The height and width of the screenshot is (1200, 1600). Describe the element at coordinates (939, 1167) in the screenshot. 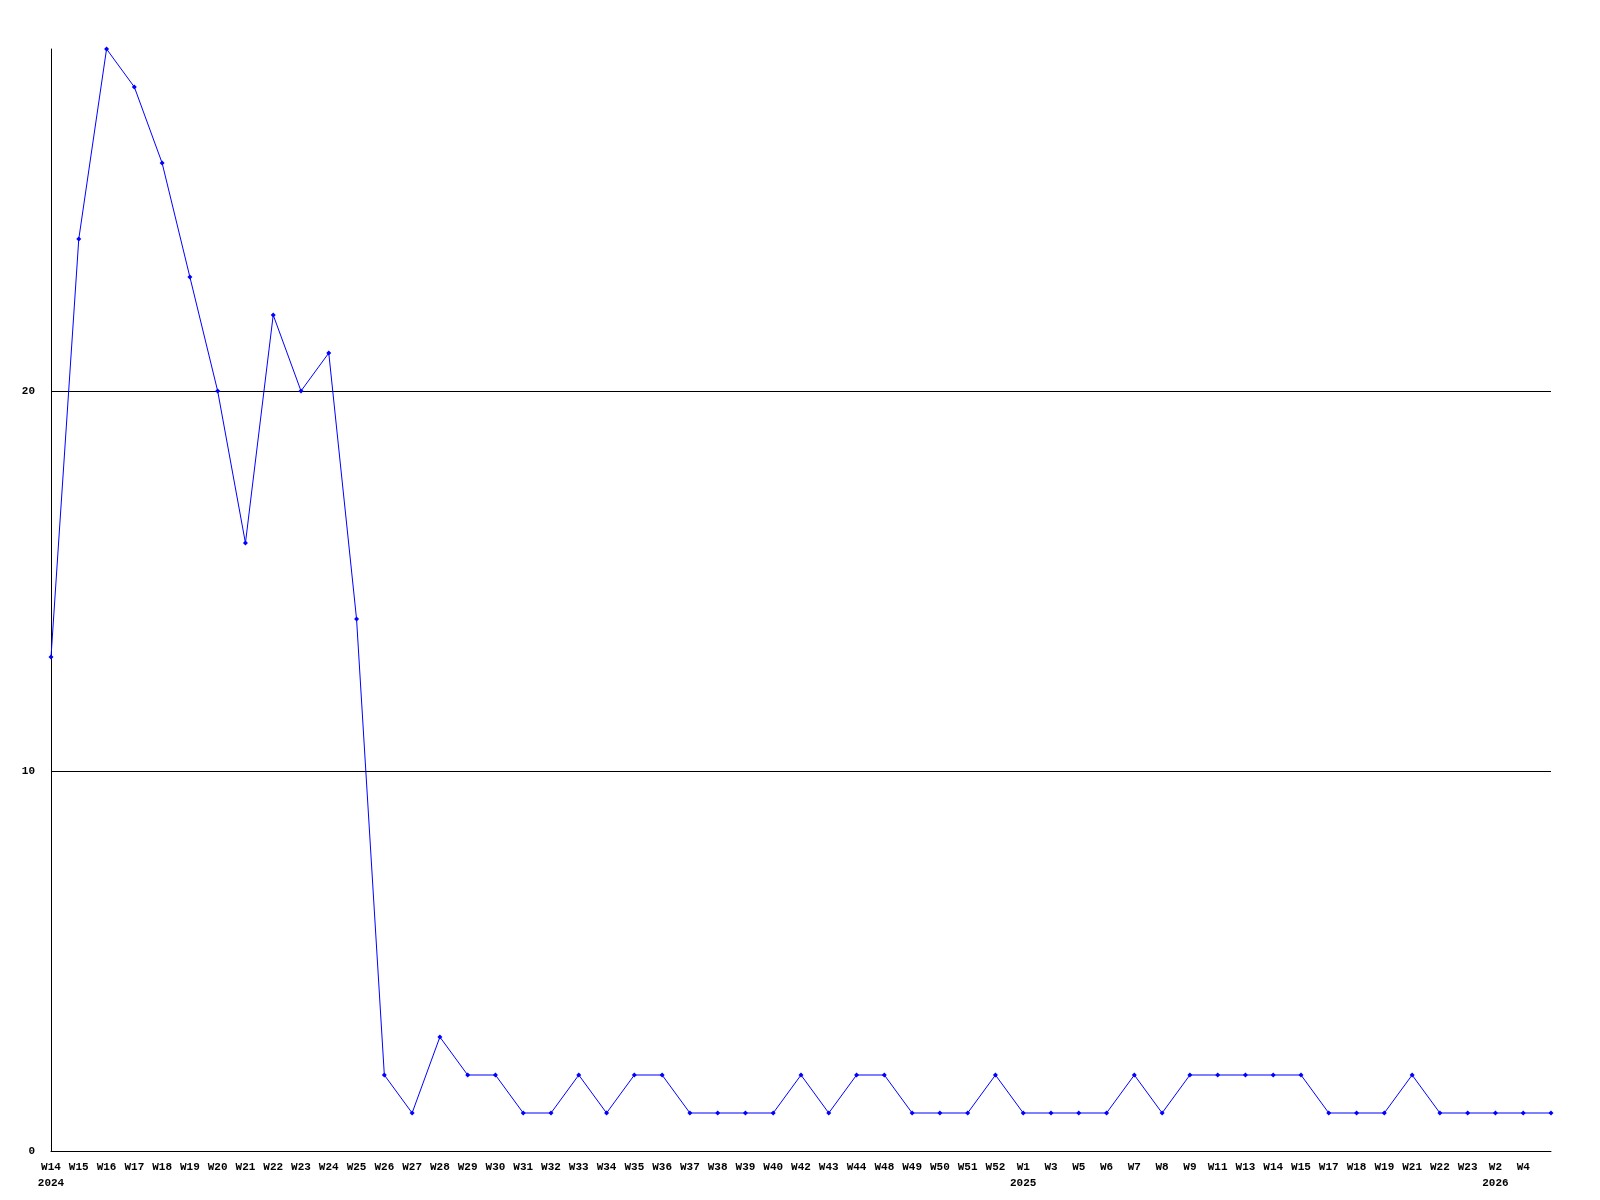

I see `x-tick-label: W50` at that location.